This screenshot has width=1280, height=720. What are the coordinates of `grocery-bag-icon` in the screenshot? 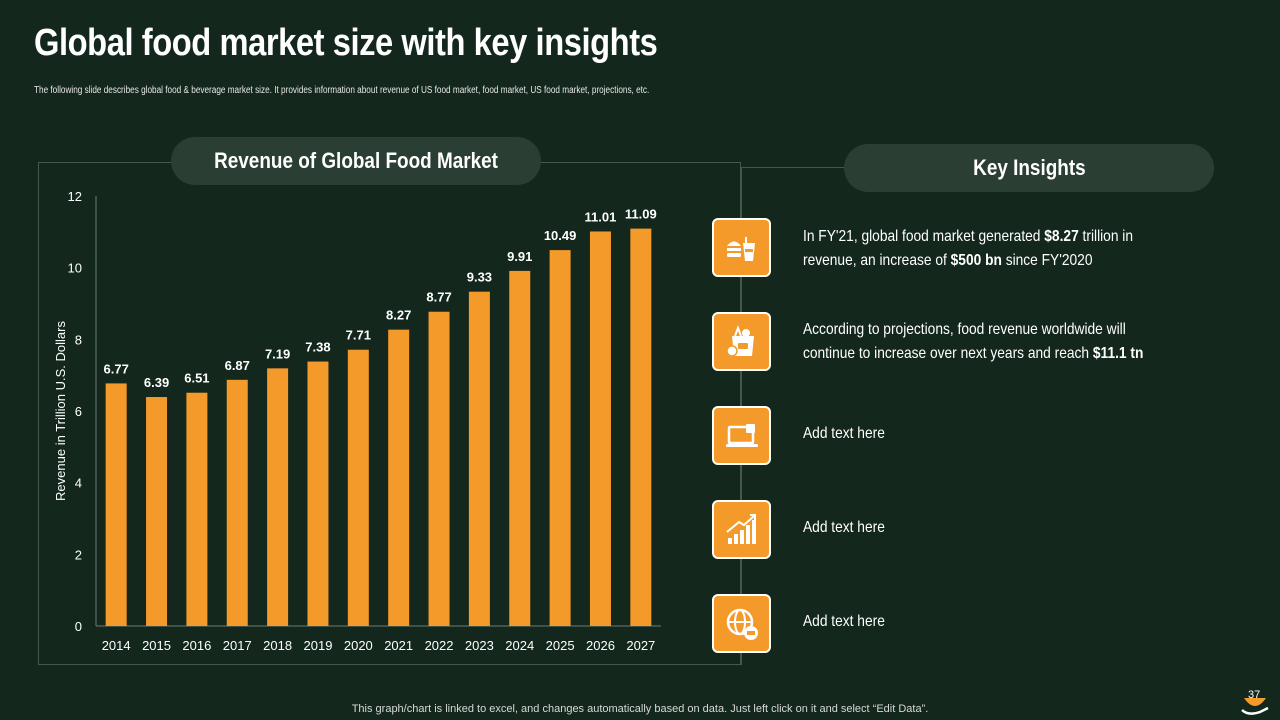 It's located at (741, 341).